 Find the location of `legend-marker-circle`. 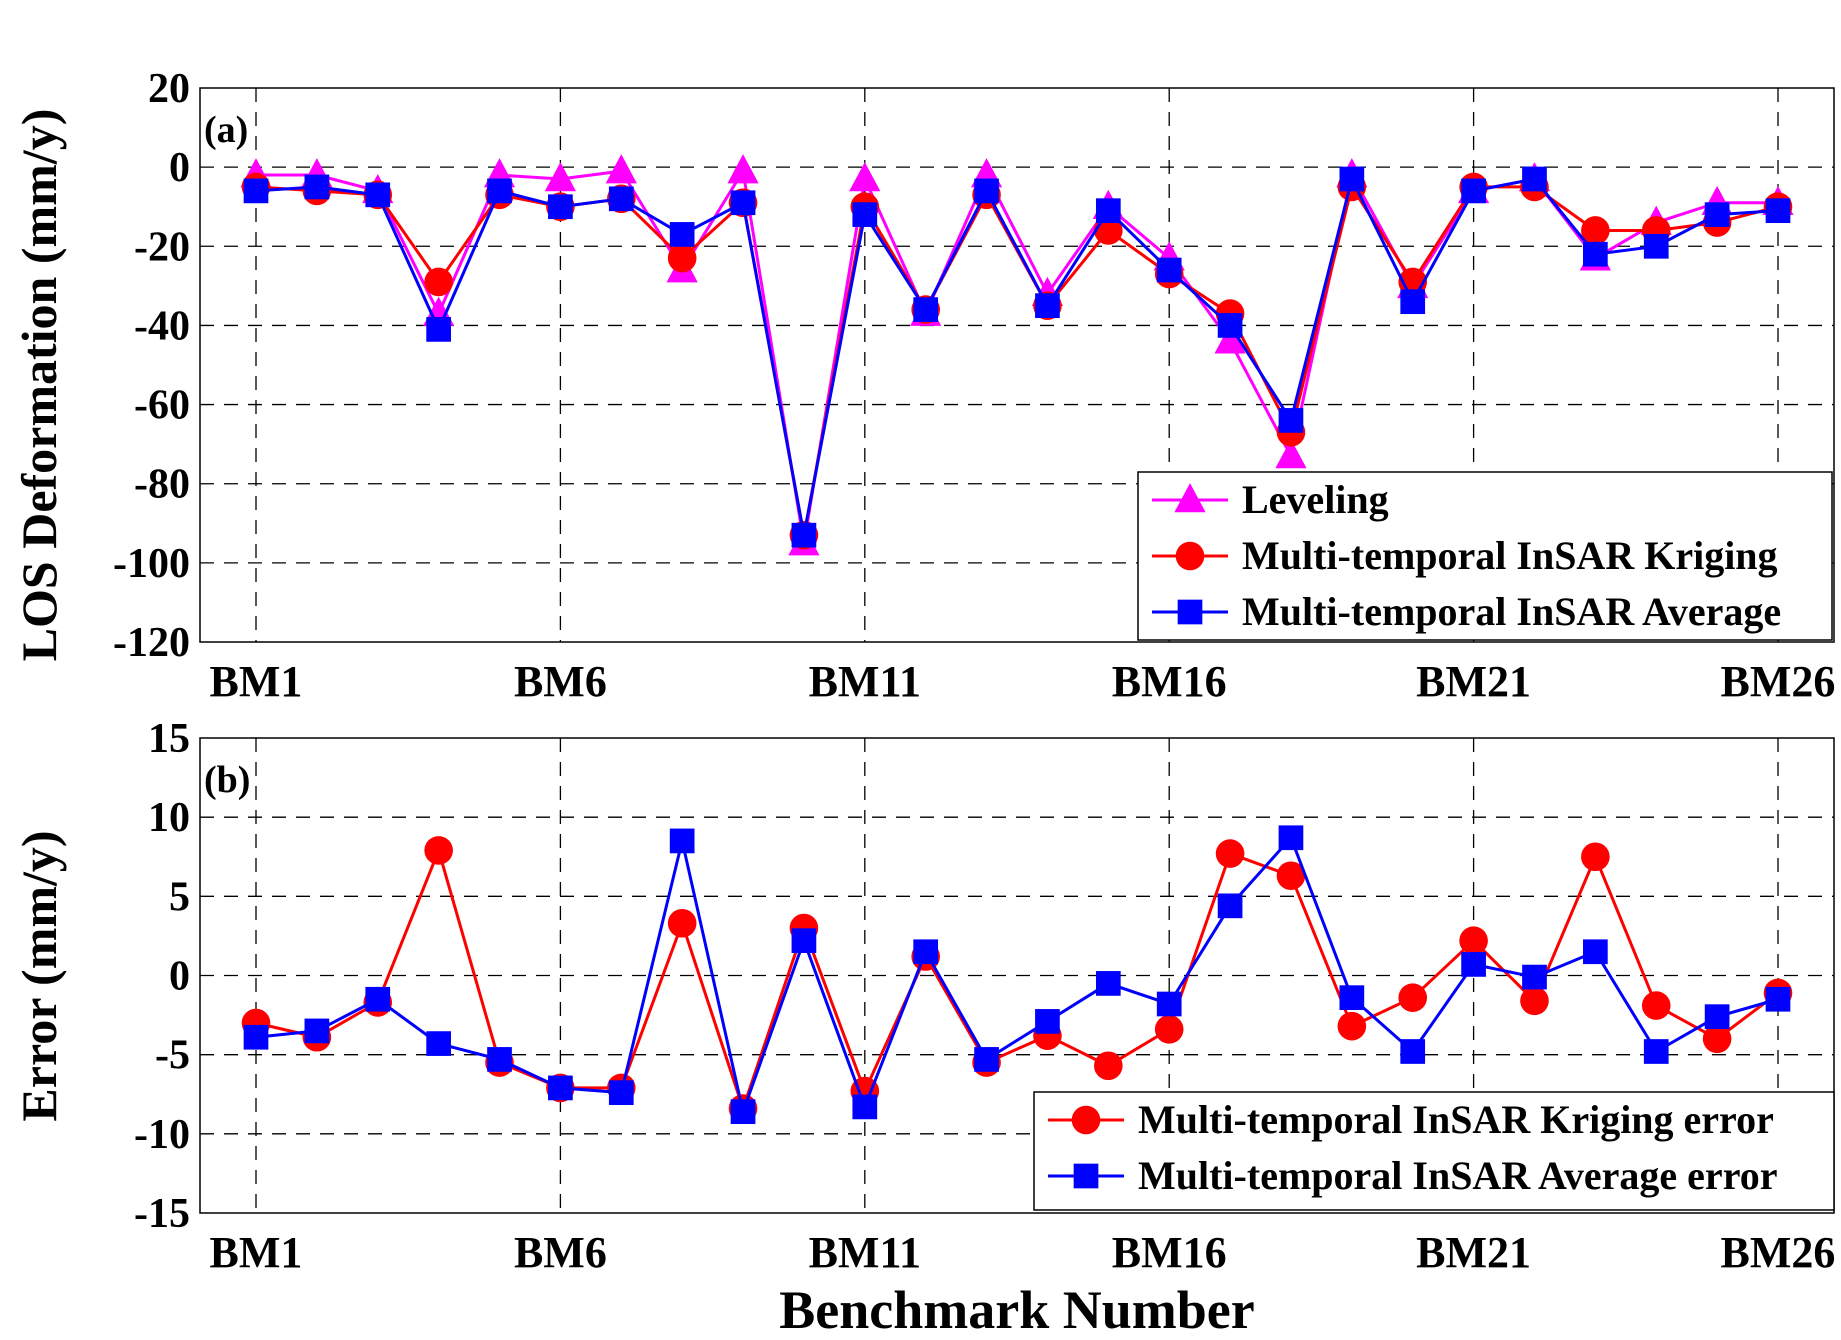

legend-marker-circle is located at coordinates (1190, 556).